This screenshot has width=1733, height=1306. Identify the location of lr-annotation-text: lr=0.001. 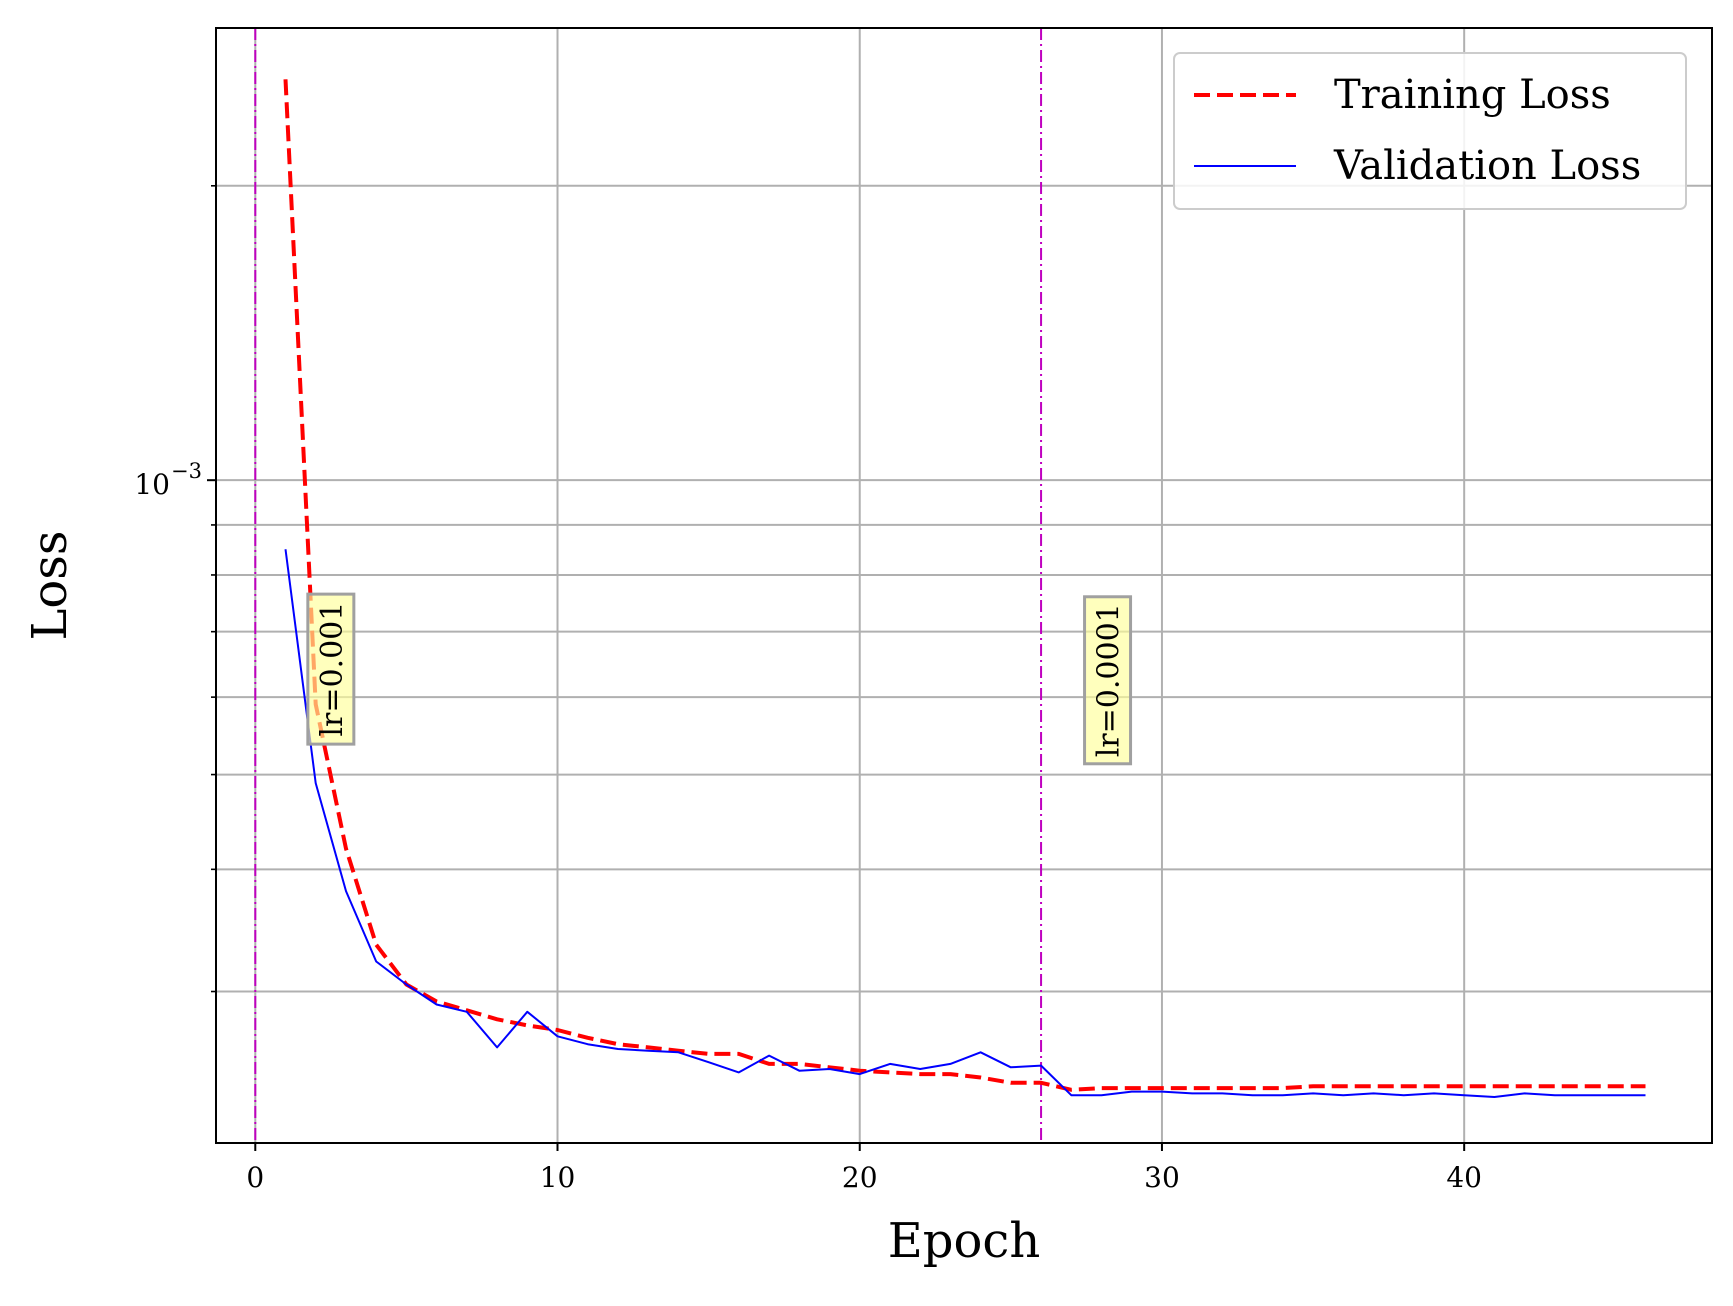
(332, 669).